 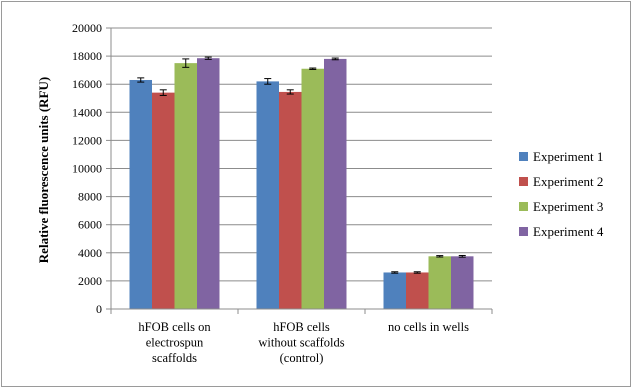 What do you see at coordinates (90, 253) in the screenshot?
I see `y-tick-label: 4000` at bounding box center [90, 253].